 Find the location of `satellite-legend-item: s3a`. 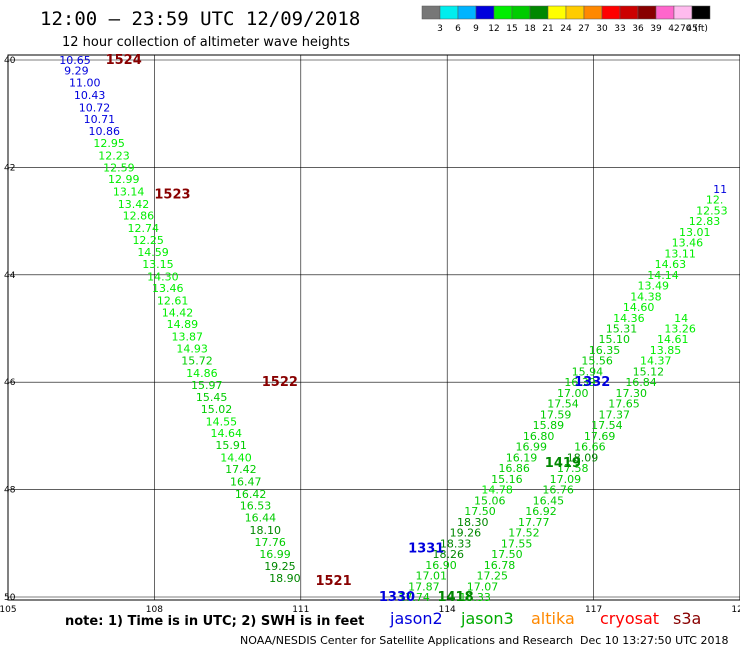

satellite-legend-item: s3a is located at coordinates (687, 618).